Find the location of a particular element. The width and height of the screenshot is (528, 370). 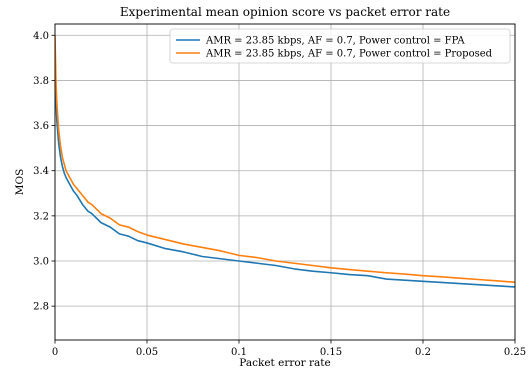

x-tick-label: 0.25 is located at coordinates (515, 352).